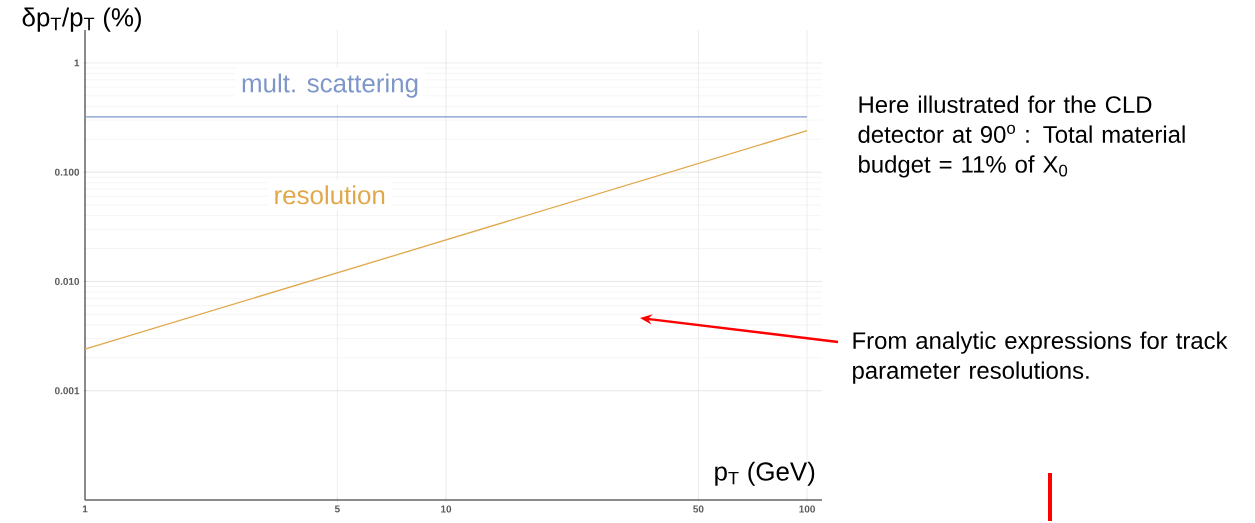  Describe the element at coordinates (81, 19) in the screenshot. I see `y-axis-title: δp$_{T}$/p$_{T}$ (%)` at that location.